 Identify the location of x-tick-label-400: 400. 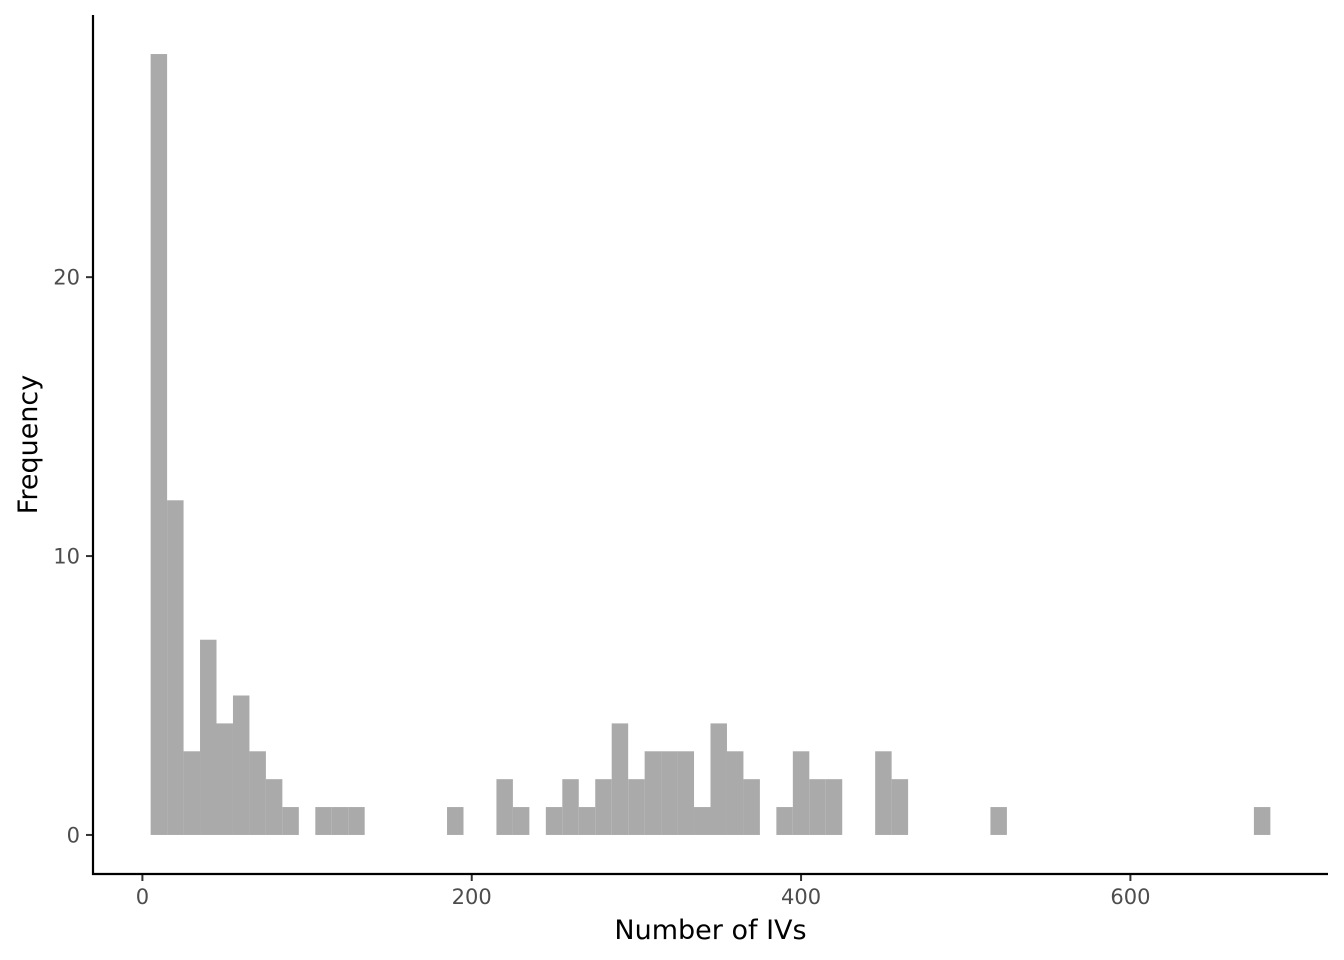
(801, 897).